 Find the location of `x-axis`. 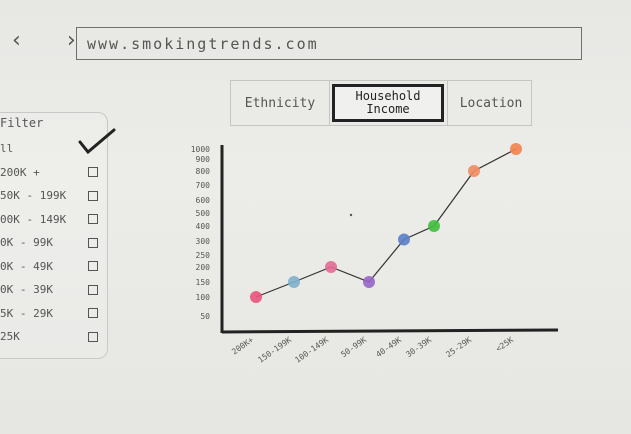

x-axis is located at coordinates (390, 331).